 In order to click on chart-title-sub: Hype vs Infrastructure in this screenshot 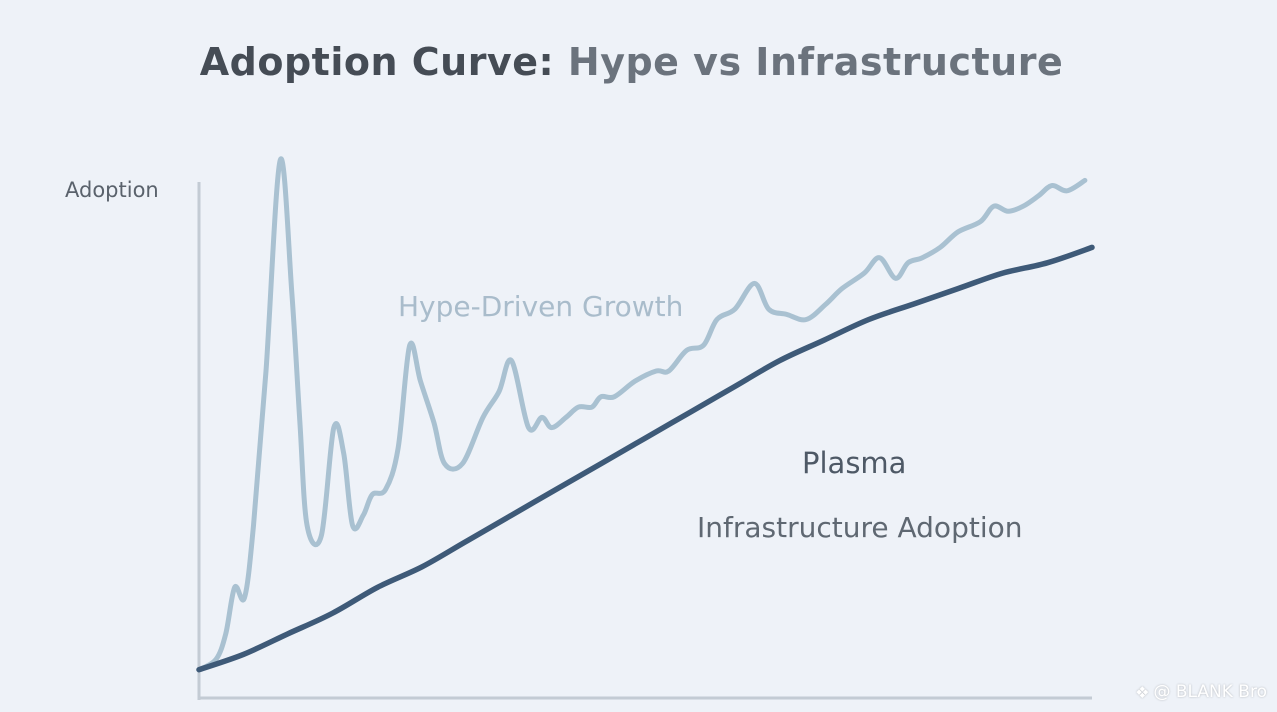, I will do `click(815, 62)`.